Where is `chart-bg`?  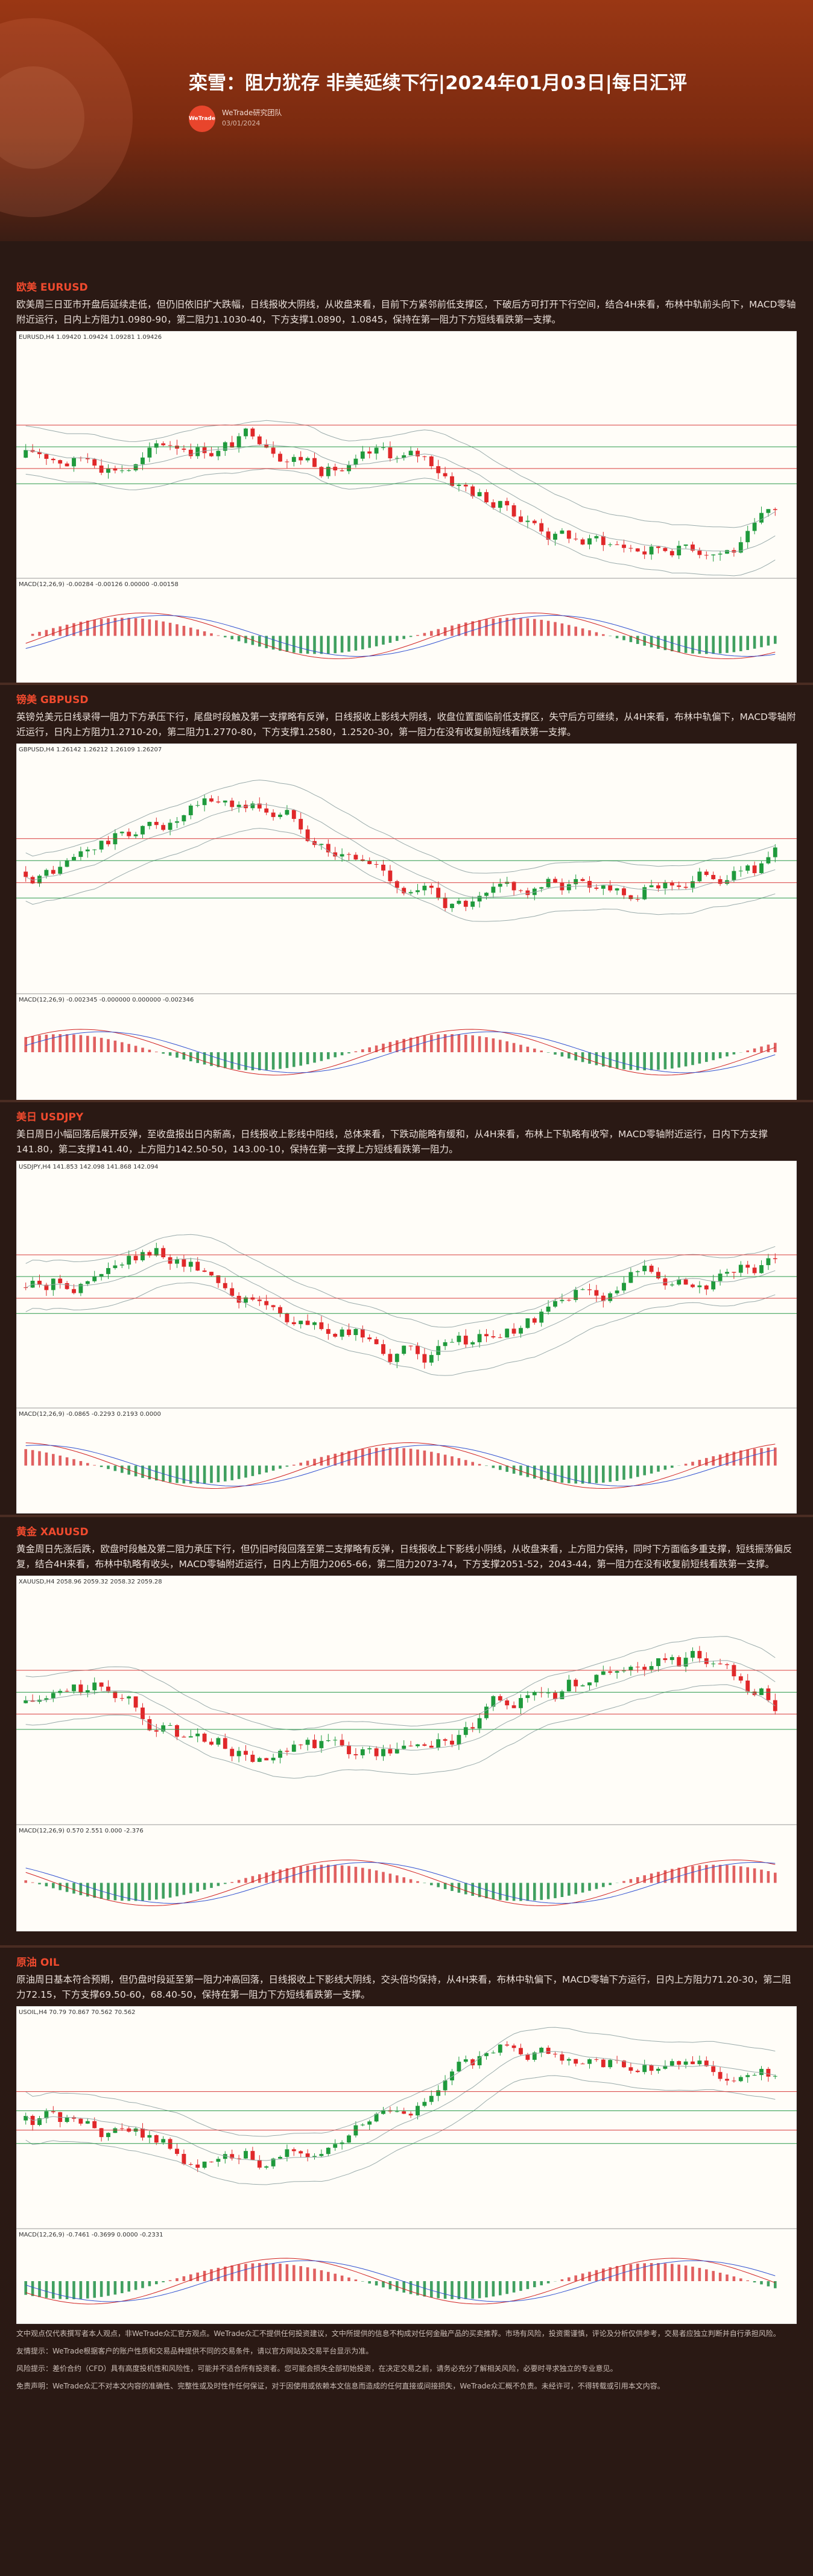 chart-bg is located at coordinates (406, 2165).